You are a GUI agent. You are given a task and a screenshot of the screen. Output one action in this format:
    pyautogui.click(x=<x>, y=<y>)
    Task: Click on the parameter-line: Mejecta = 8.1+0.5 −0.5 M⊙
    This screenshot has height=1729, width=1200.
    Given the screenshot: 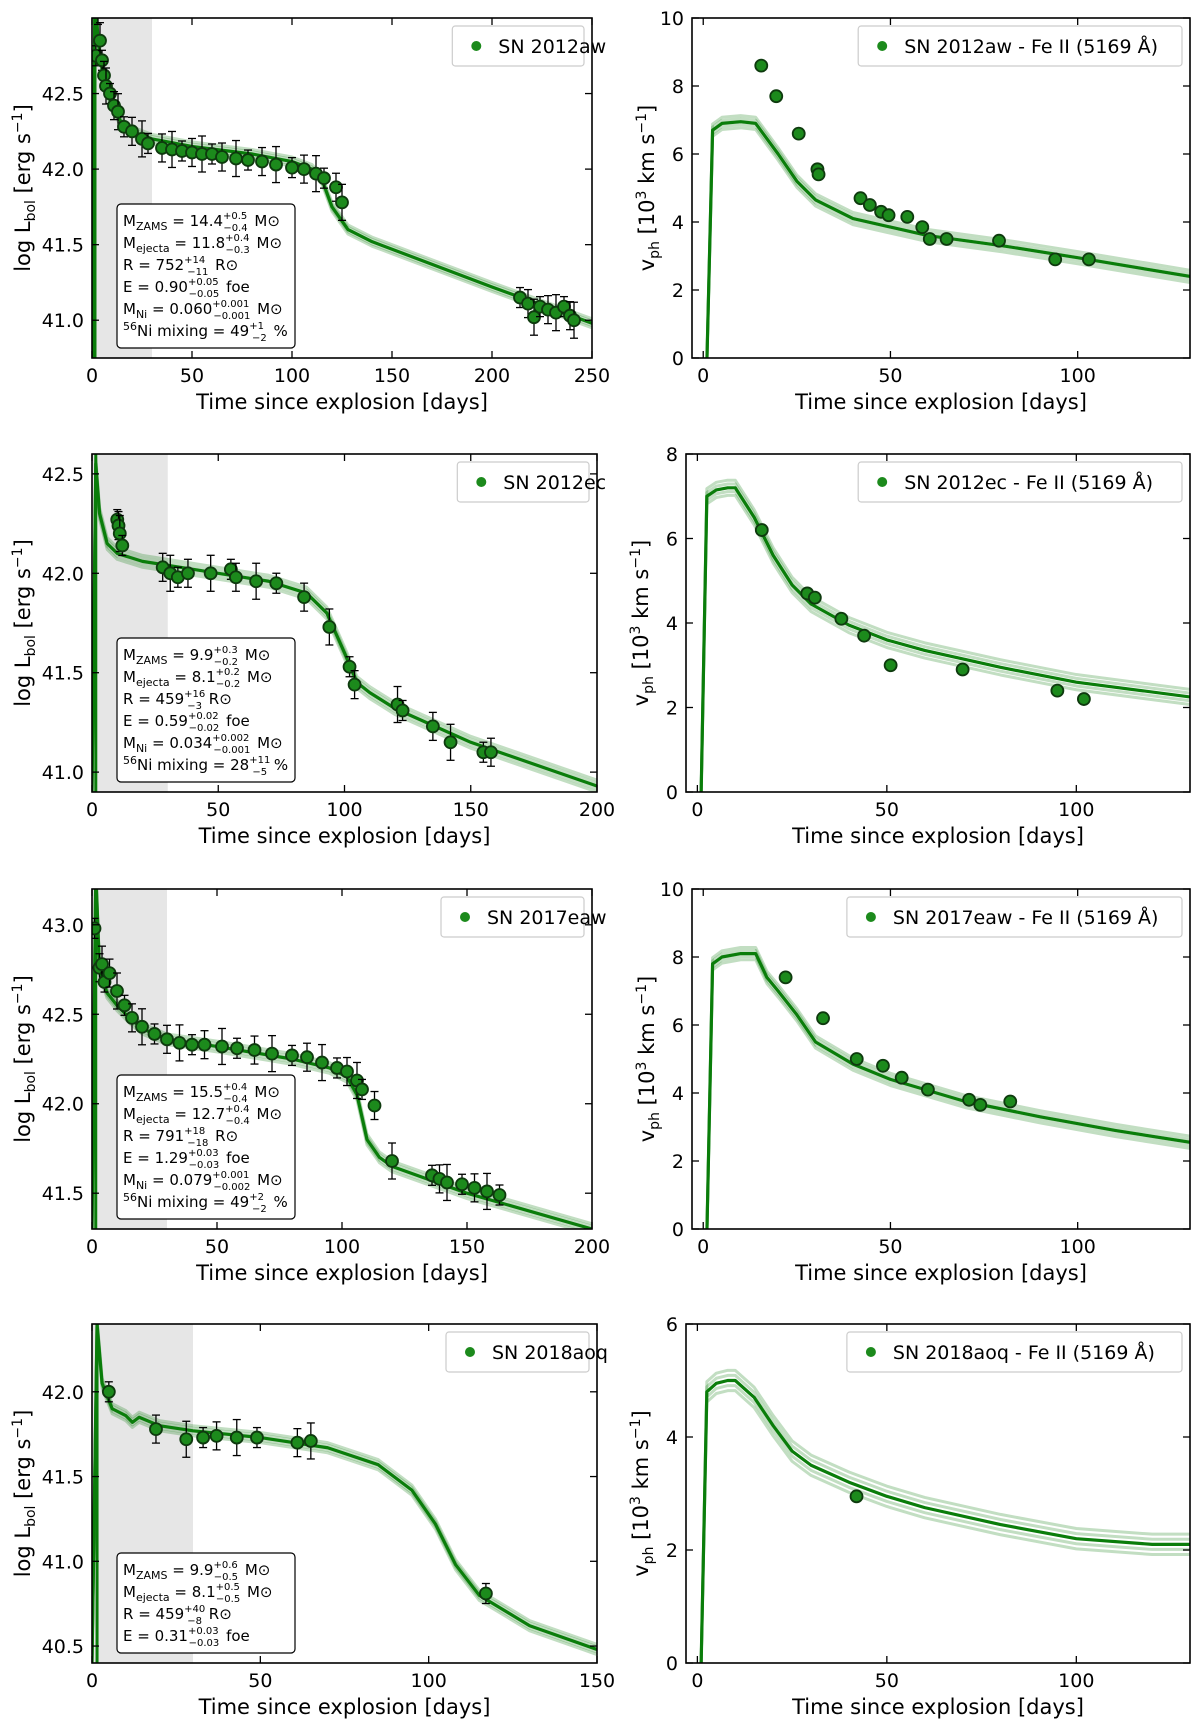 What is the action you would take?
    pyautogui.click(x=198, y=1593)
    